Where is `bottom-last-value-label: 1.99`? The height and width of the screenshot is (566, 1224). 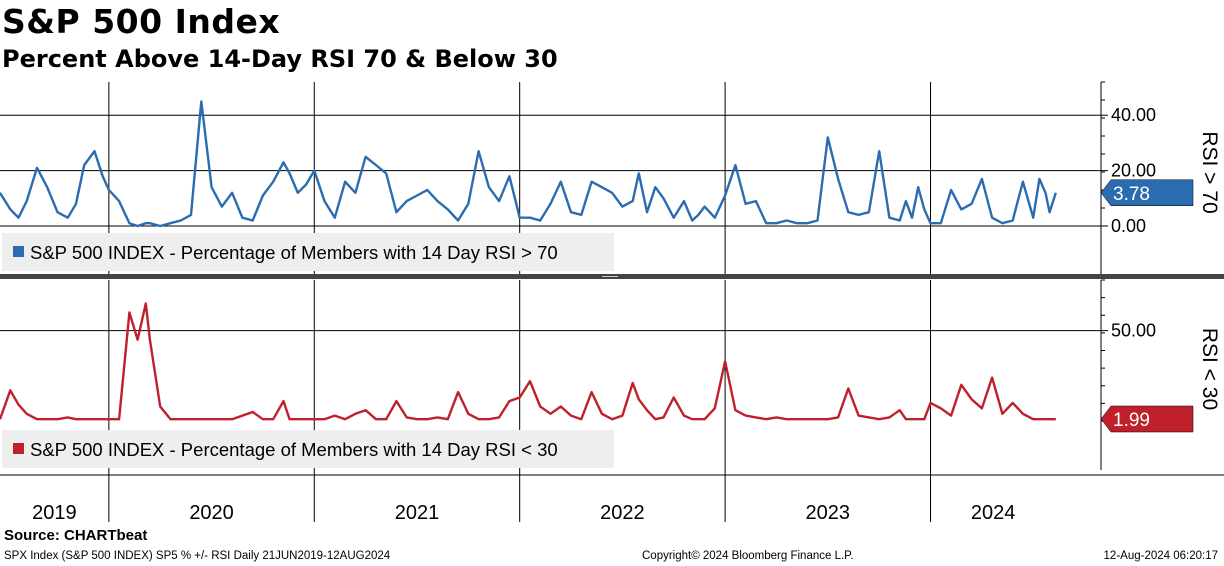
bottom-last-value-label: 1.99 is located at coordinates (1131, 420).